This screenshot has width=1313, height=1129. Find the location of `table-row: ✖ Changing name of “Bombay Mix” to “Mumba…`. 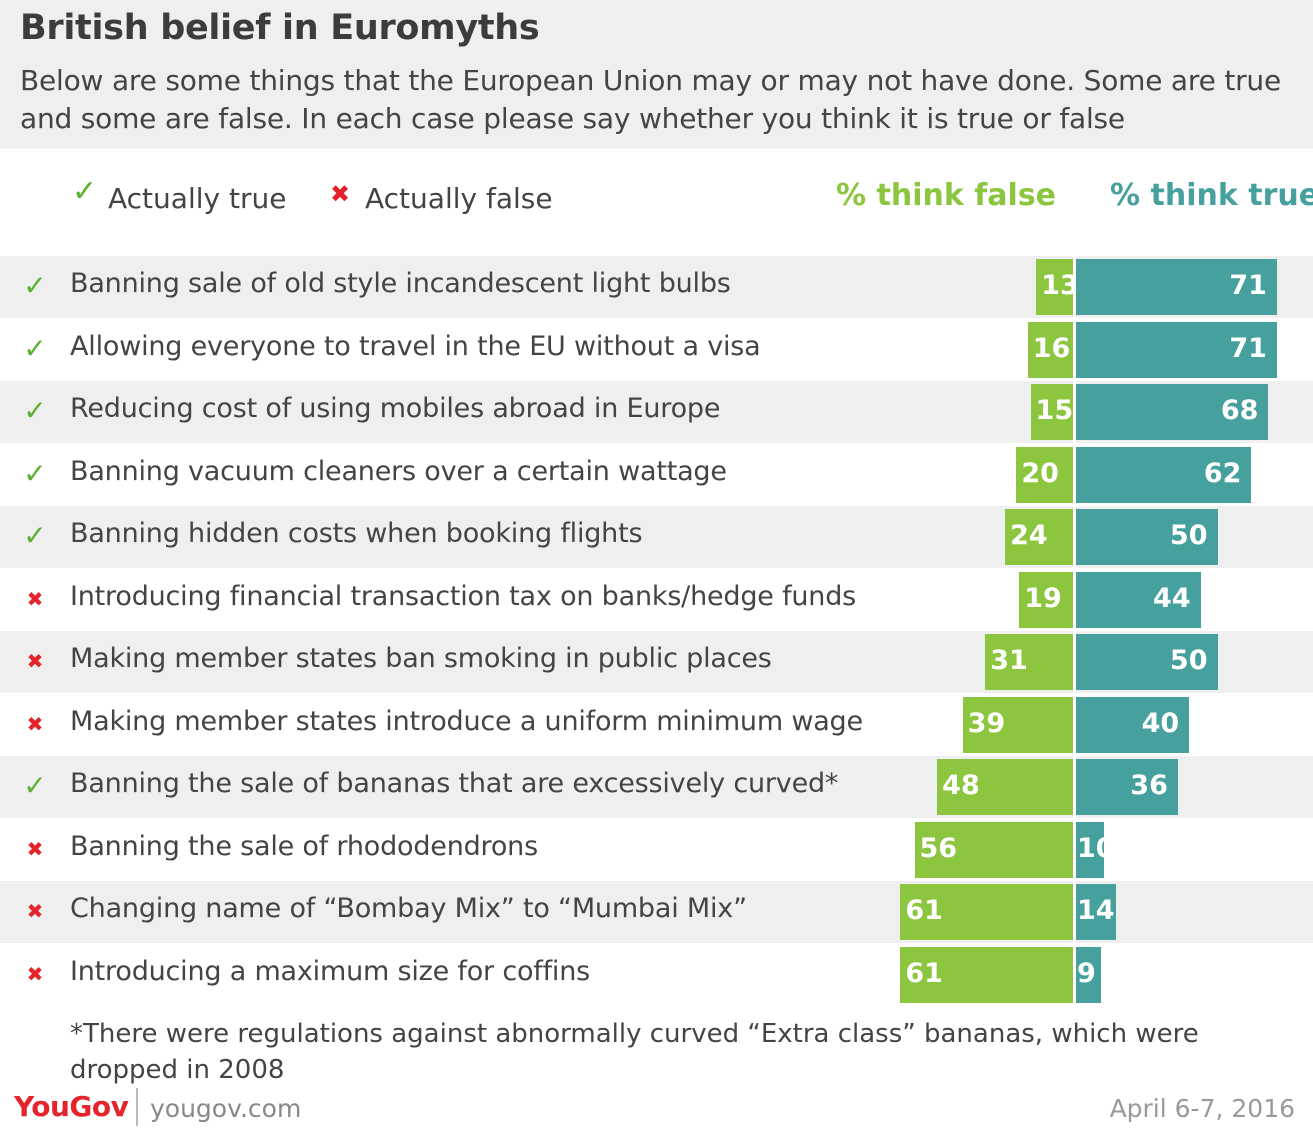

table-row: ✖ Changing name of “Bombay Mix” to “Mumba… is located at coordinates (656, 912).